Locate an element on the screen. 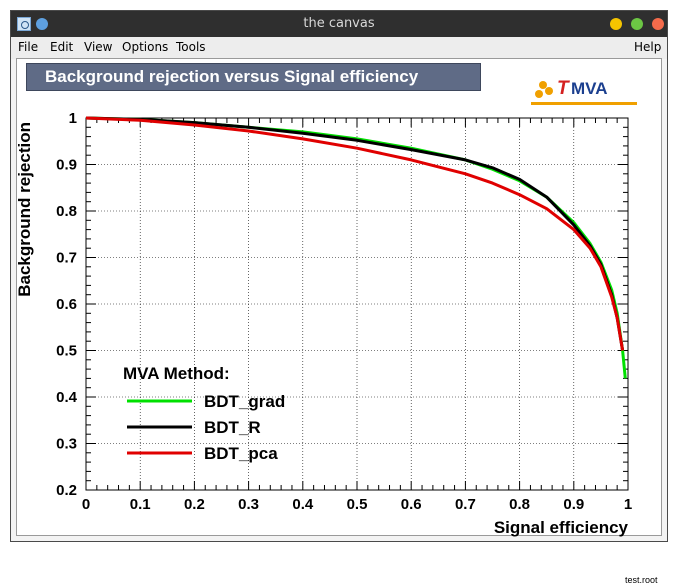  menu-options: Options is located at coordinates (145, 47).